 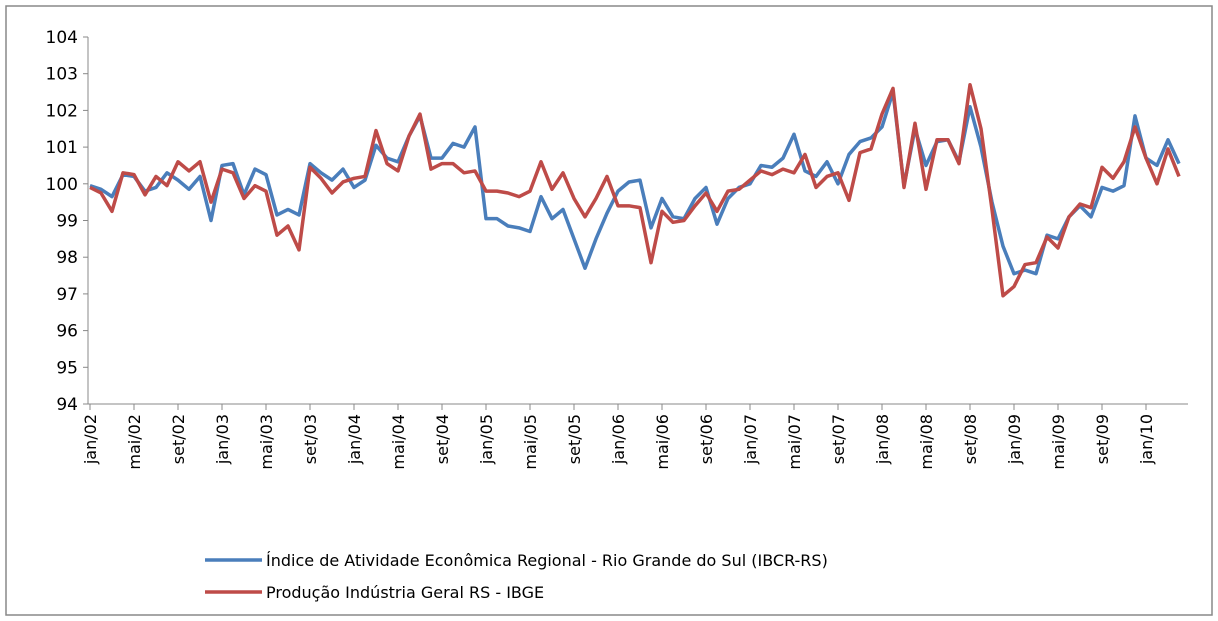 What do you see at coordinates (1014, 439) in the screenshot?
I see `x-tick-label: jan/09` at bounding box center [1014, 439].